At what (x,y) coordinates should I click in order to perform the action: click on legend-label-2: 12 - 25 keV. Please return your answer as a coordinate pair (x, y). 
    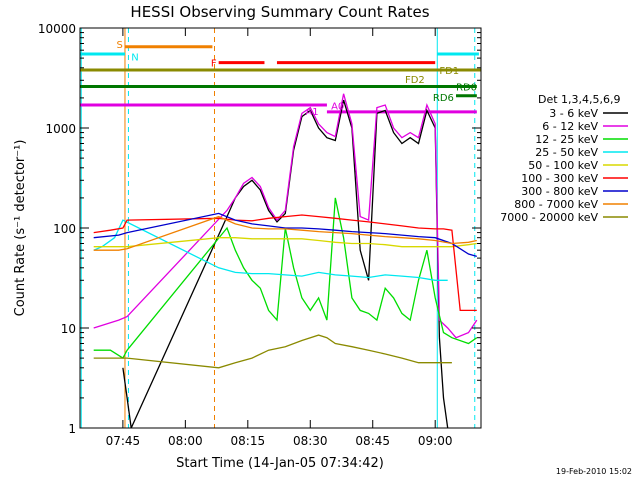
    Looking at the image, I should click on (566, 139).